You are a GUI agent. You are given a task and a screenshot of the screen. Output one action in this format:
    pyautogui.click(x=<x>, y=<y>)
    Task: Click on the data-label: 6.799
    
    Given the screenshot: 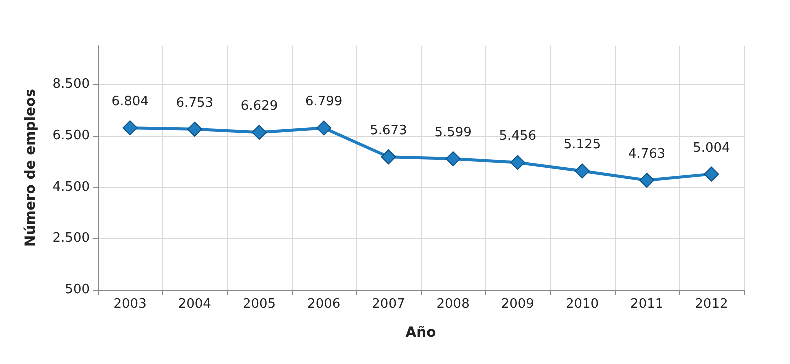 What is the action you would take?
    pyautogui.click(x=324, y=102)
    